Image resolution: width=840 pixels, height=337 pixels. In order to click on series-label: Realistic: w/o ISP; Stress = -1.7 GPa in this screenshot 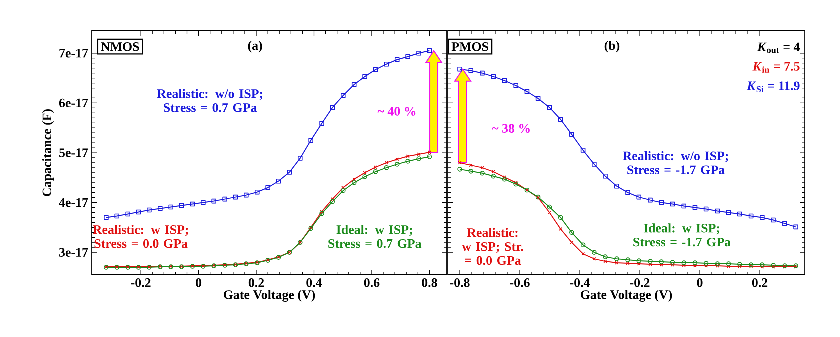, I will do `click(675, 163)`.